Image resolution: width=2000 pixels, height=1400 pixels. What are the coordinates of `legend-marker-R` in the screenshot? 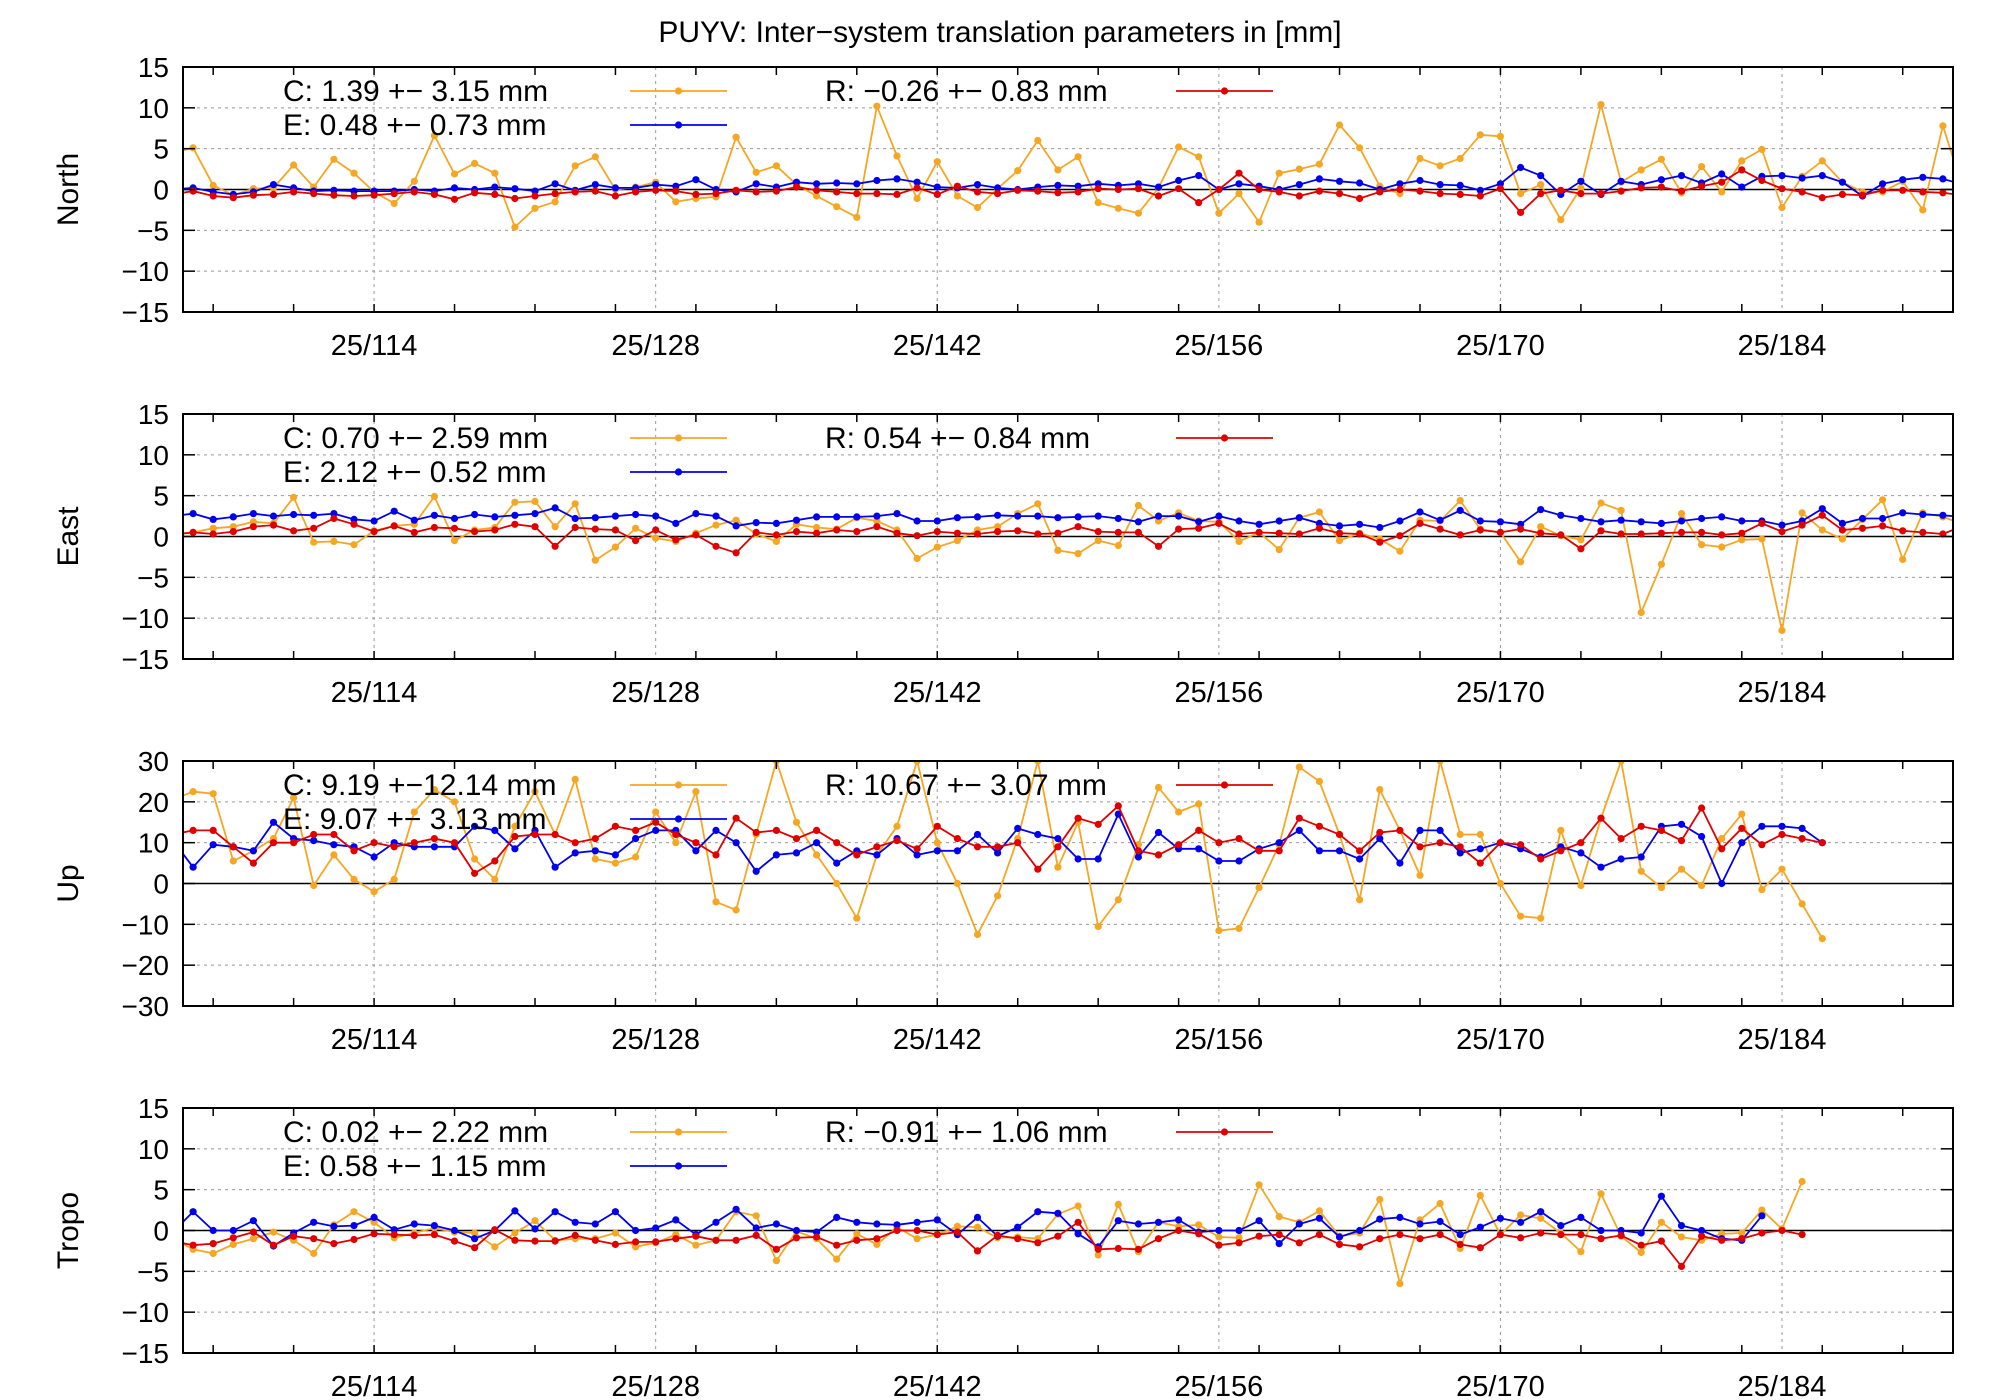 It's located at (1224, 91).